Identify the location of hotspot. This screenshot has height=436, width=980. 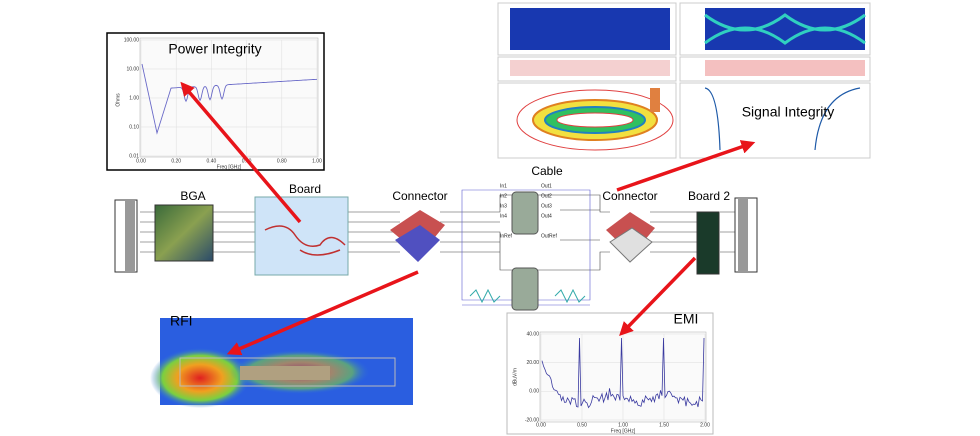
(200, 378).